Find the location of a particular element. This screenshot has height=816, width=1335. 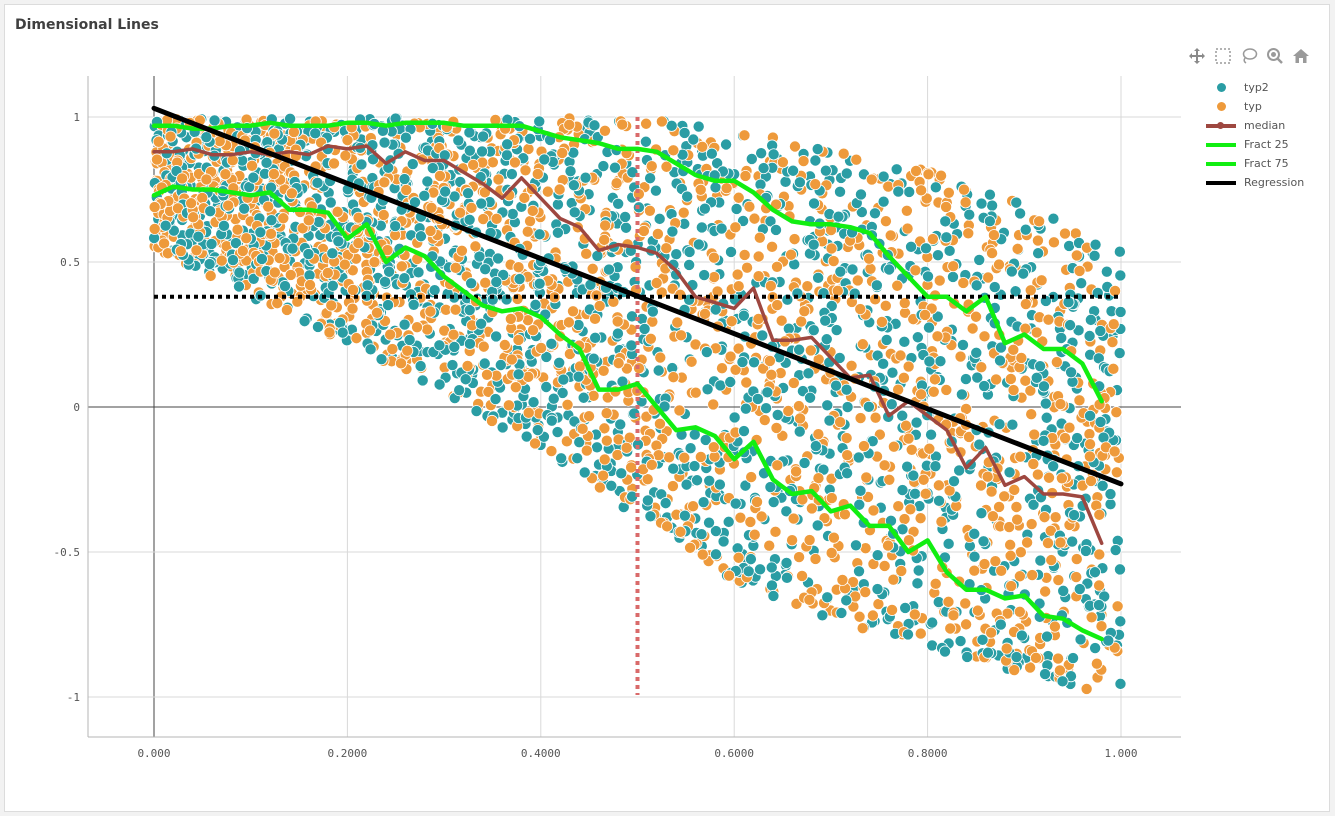

chart-toolbar is located at coordinates (1249, 56).